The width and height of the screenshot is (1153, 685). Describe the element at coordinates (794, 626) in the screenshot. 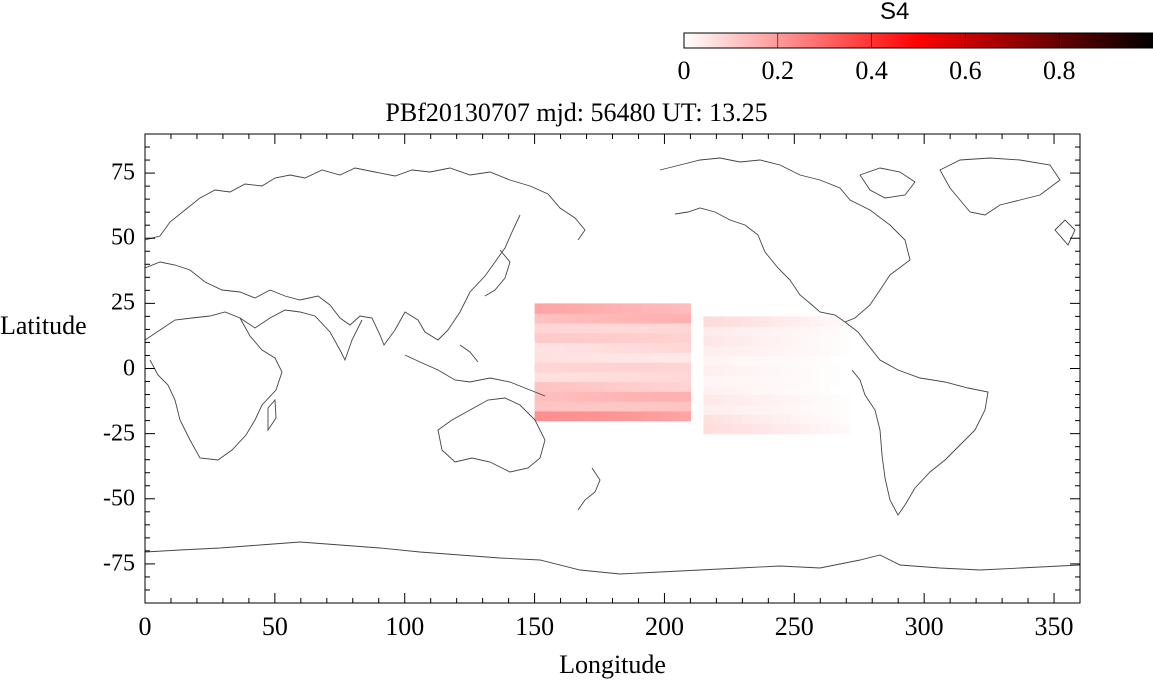

I see `x-tick-label: 250` at that location.